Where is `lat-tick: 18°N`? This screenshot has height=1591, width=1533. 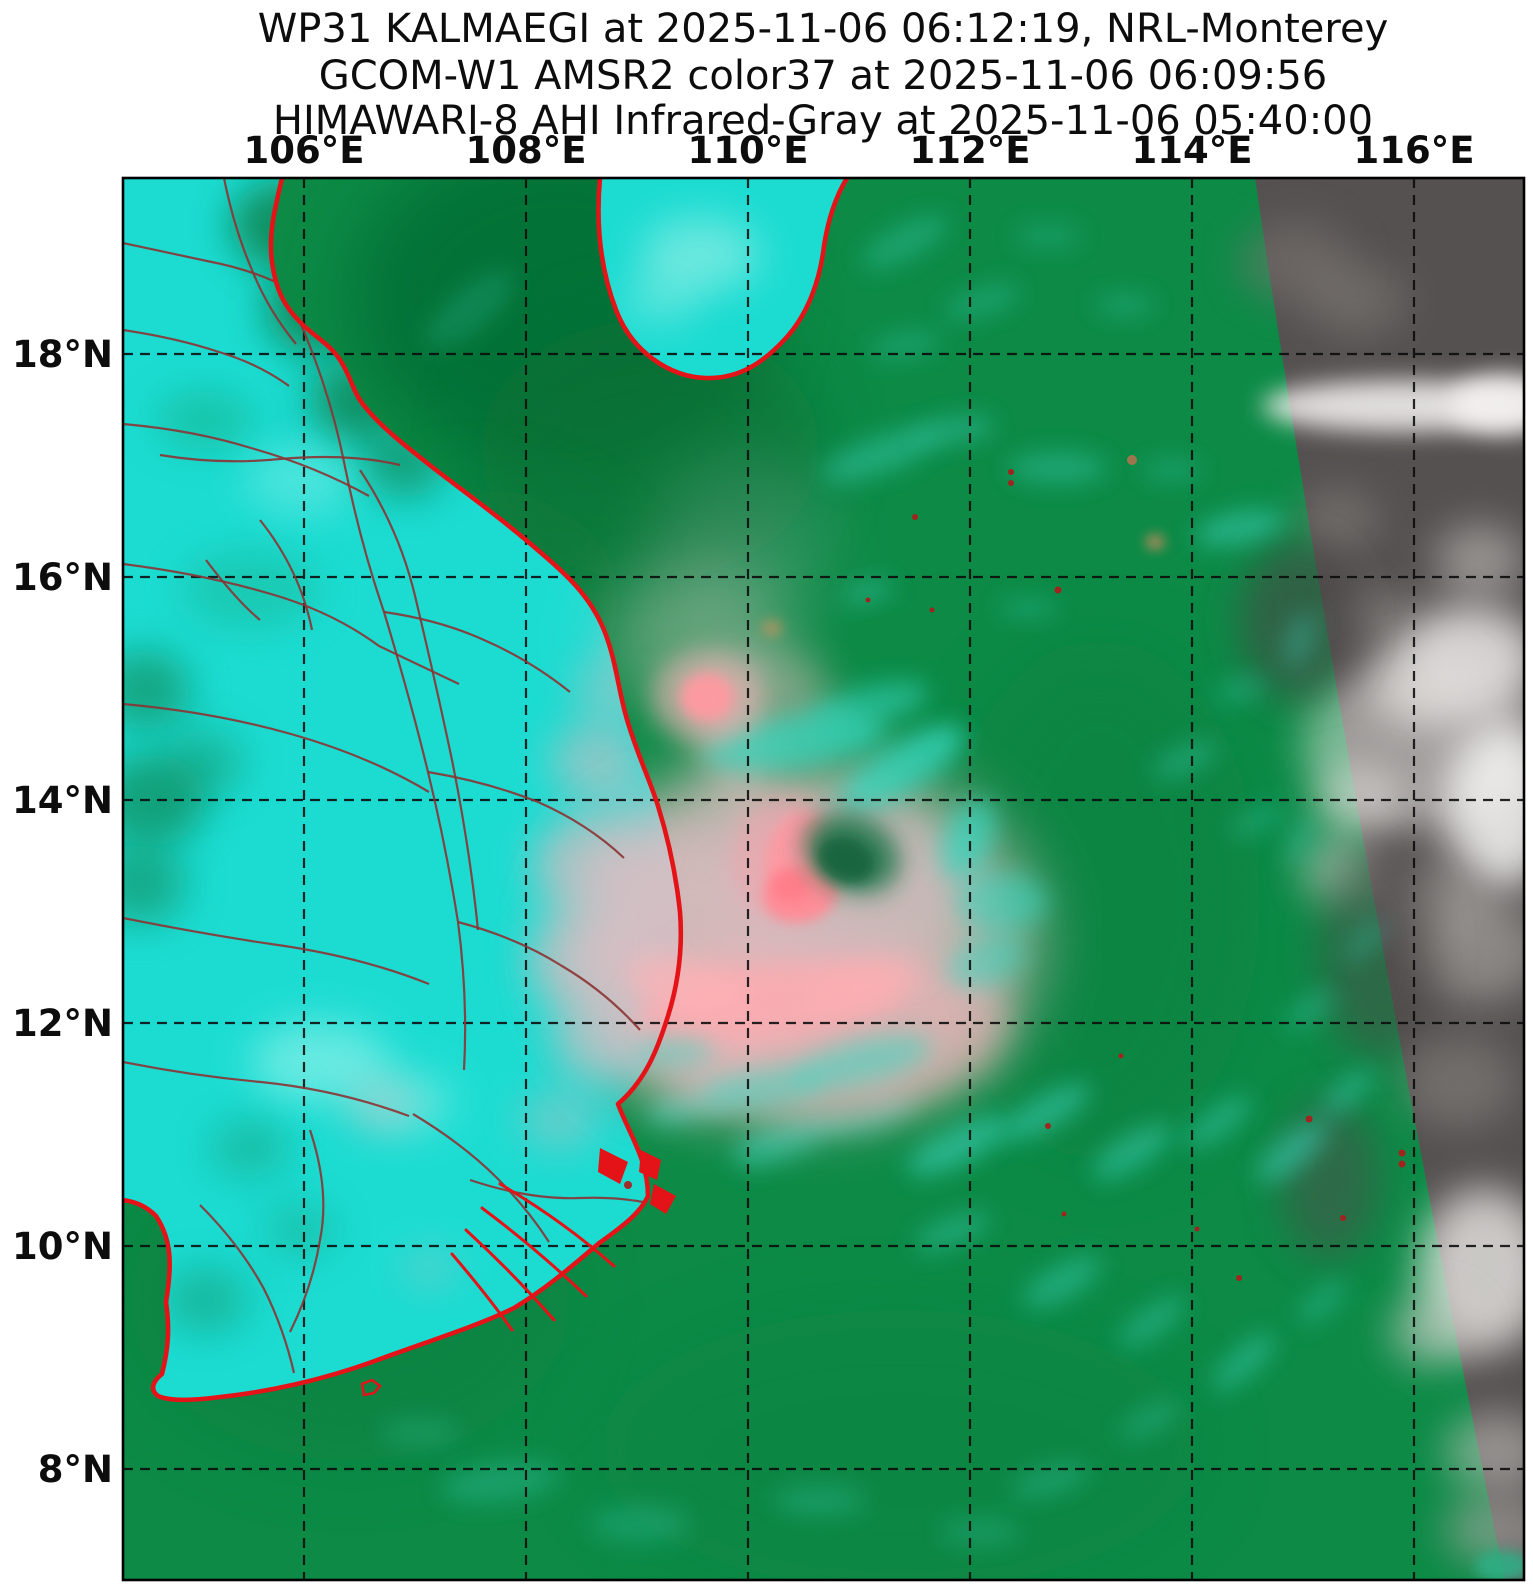 lat-tick: 18°N is located at coordinates (62, 354).